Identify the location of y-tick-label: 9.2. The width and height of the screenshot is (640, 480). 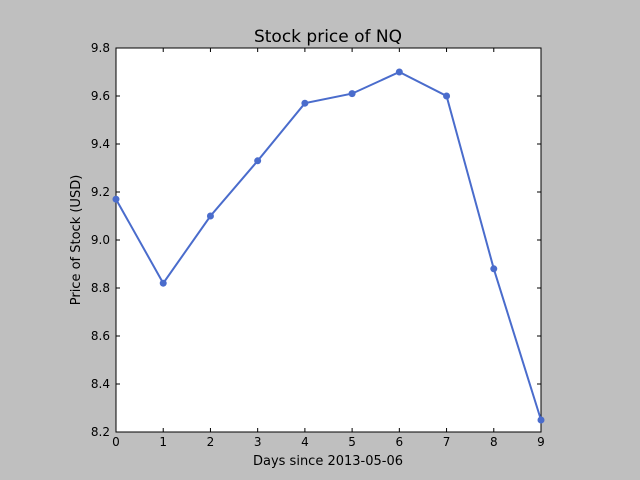
(100, 192).